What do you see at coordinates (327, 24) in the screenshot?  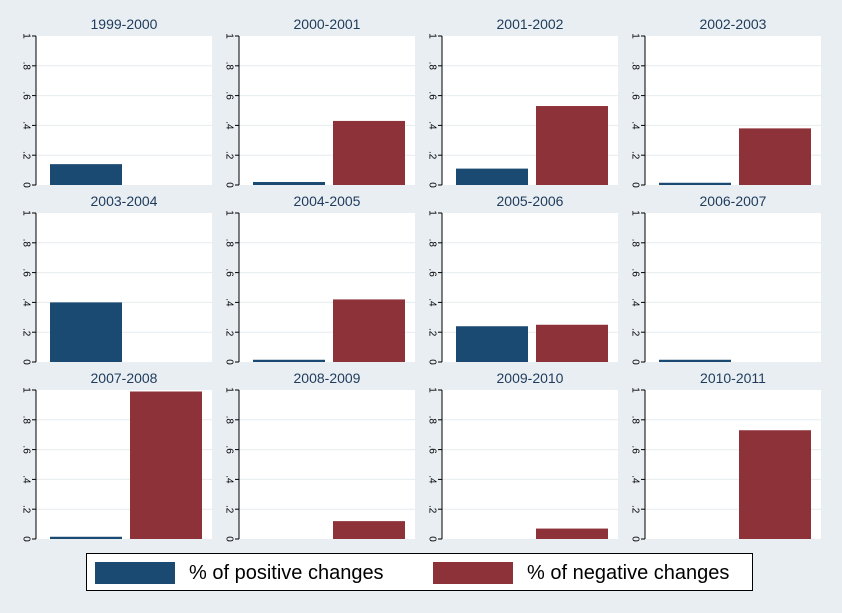 I see `panel-title: 2000-2001` at bounding box center [327, 24].